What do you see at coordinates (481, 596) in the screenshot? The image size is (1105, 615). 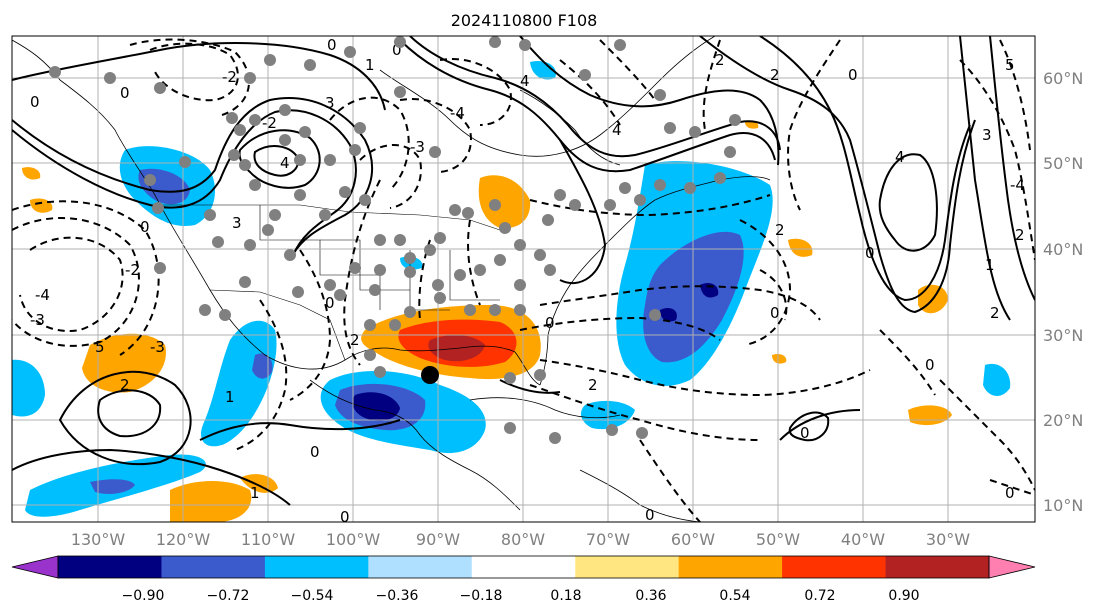 I see `colorbar-tick-label: −0.18` at bounding box center [481, 596].